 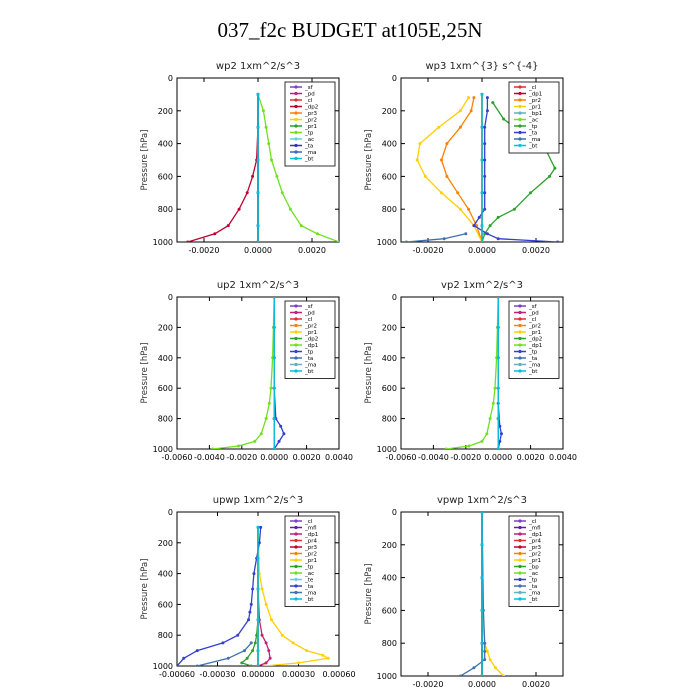 I want to click on x-tick-label: 0.0000, so click(x=498, y=457).